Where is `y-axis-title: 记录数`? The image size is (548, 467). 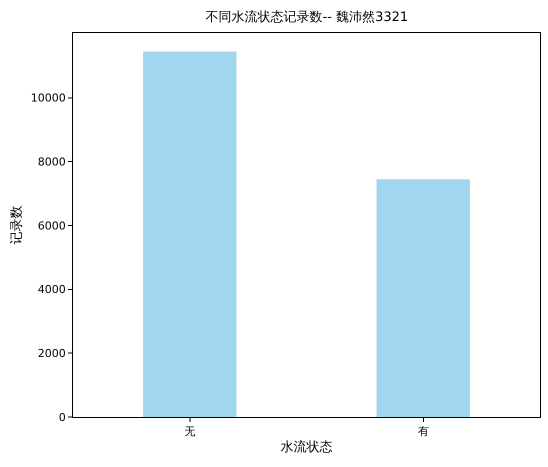 y-axis-title: 记录数 is located at coordinates (17, 225).